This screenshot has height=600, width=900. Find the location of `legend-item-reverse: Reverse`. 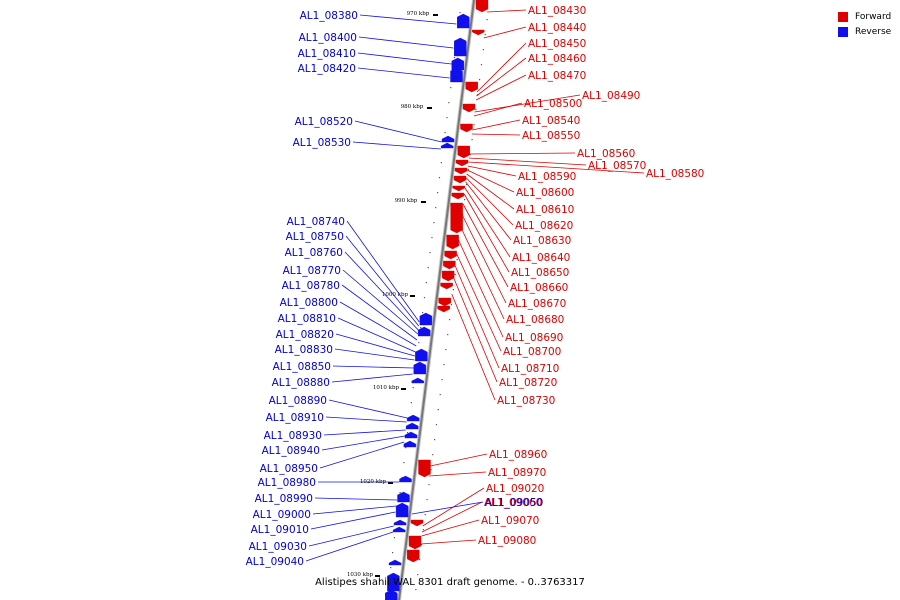

legend-item-reverse: Reverse is located at coordinates (864, 31).